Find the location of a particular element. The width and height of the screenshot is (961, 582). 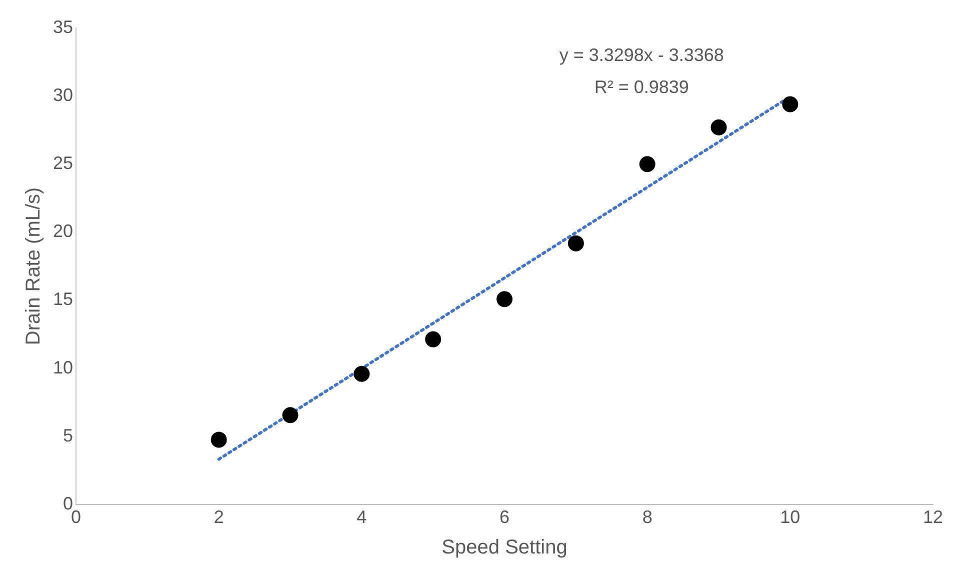

y-tick-label: 20 is located at coordinates (63, 231).